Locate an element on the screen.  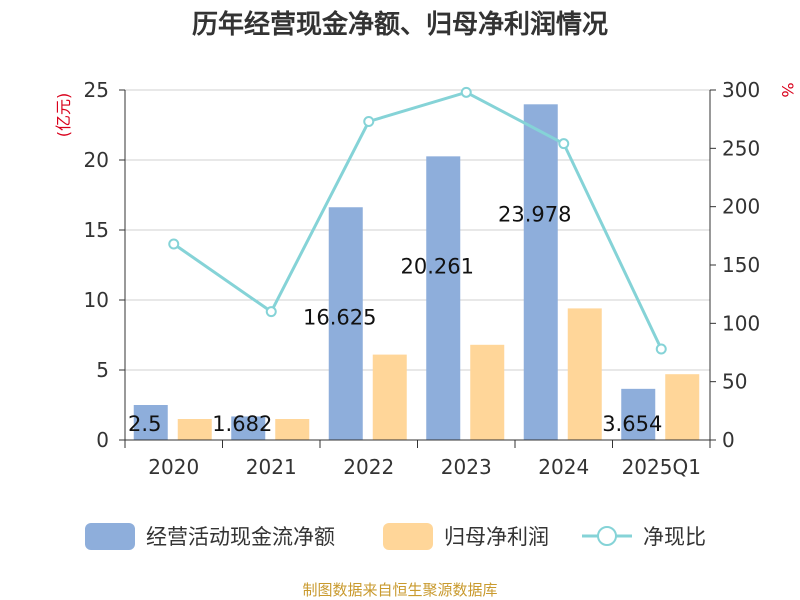
cashflow-data-label: 2.5 is located at coordinates (144, 424).